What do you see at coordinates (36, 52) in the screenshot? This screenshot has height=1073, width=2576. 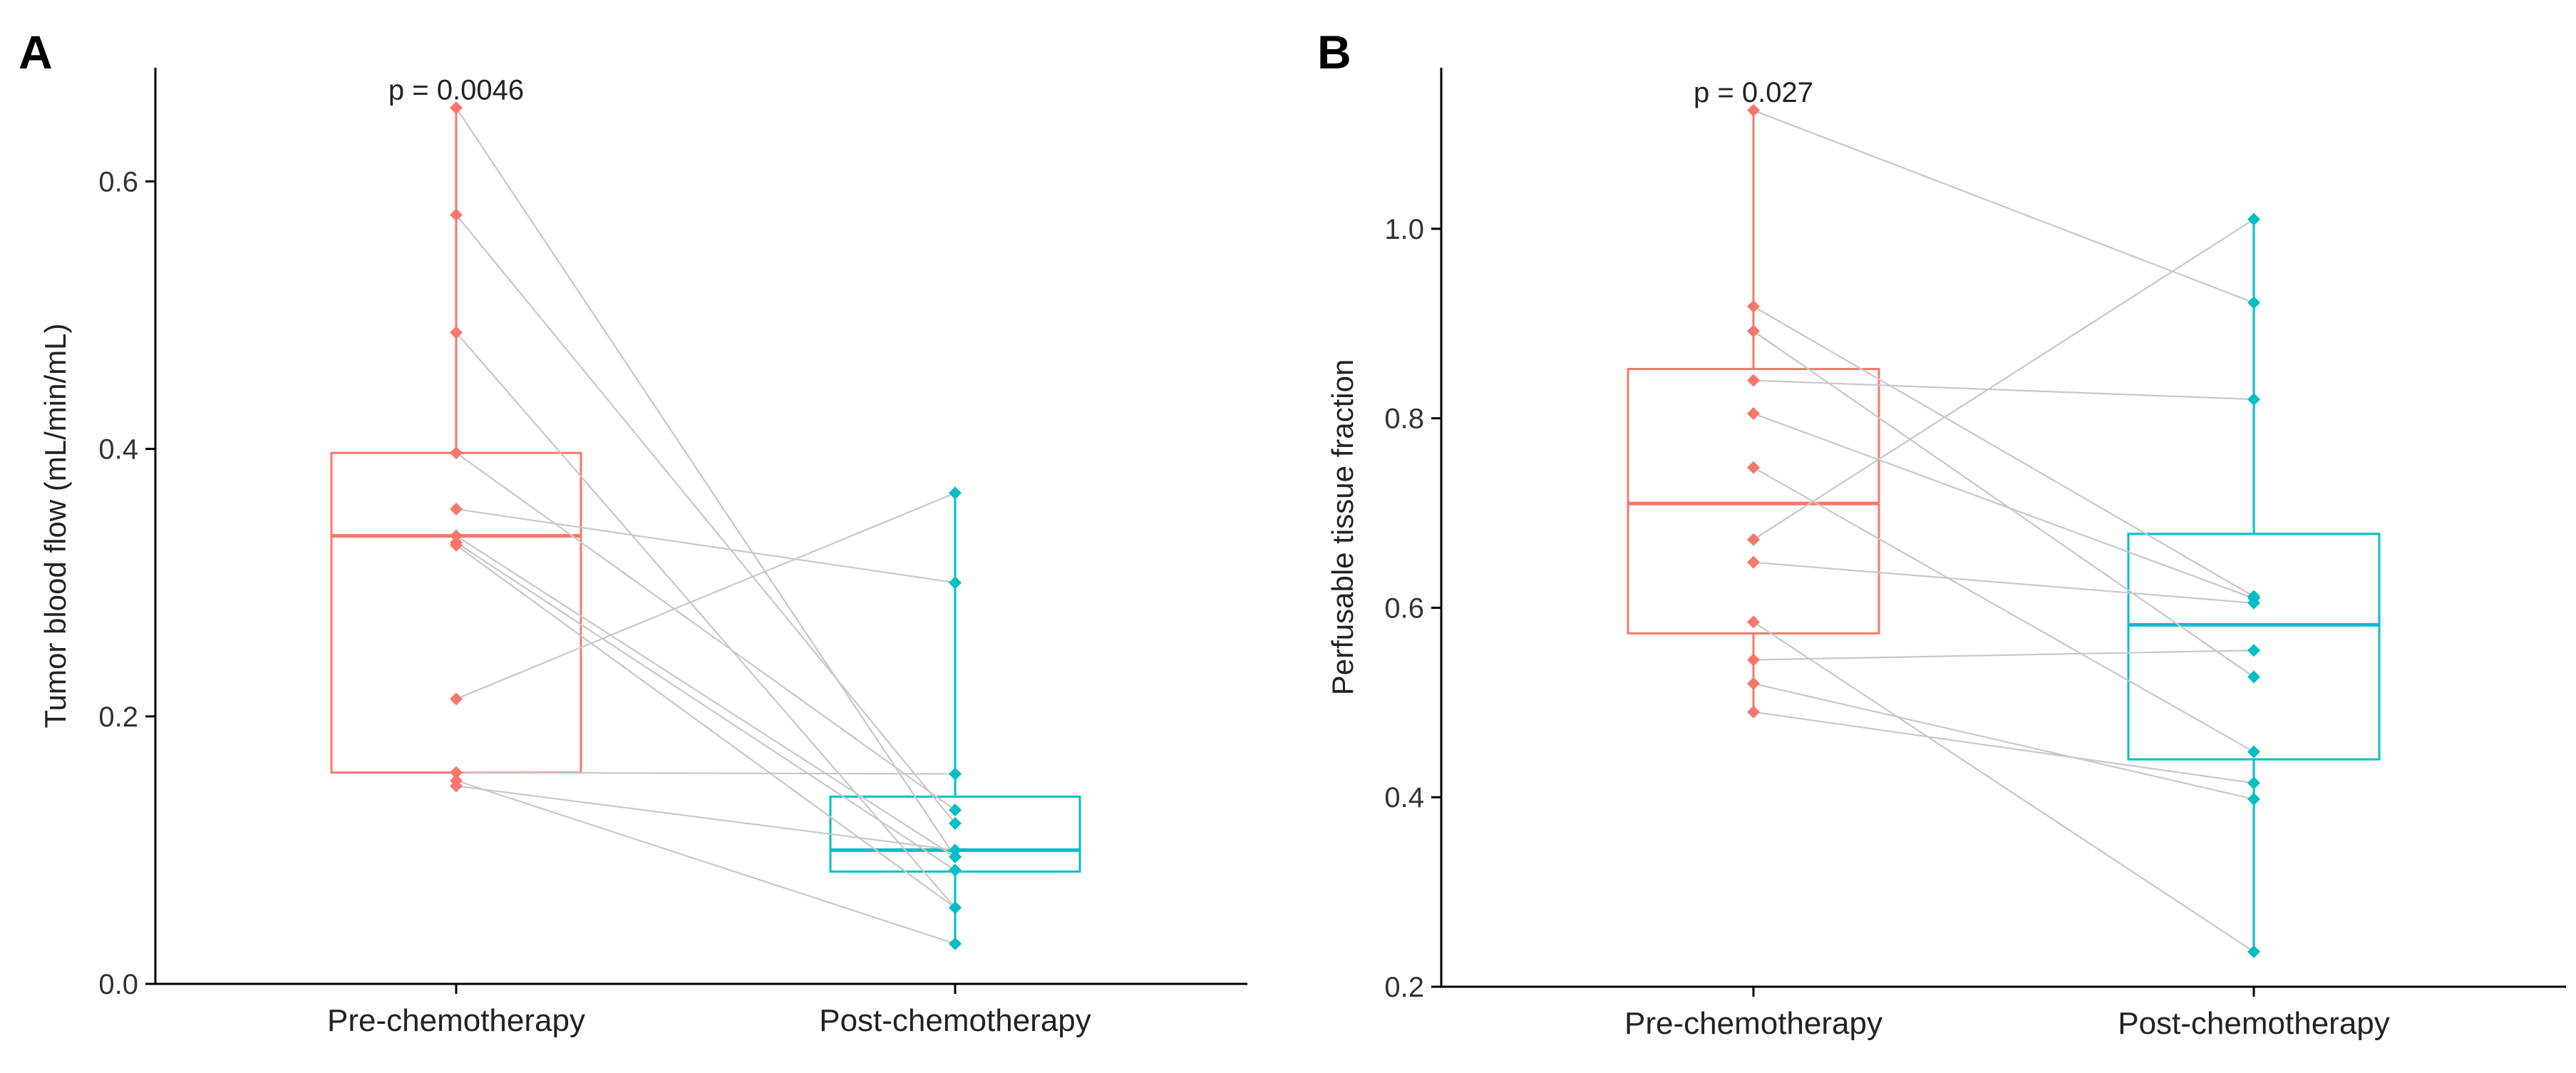 I see `panel-label-a: A` at bounding box center [36, 52].